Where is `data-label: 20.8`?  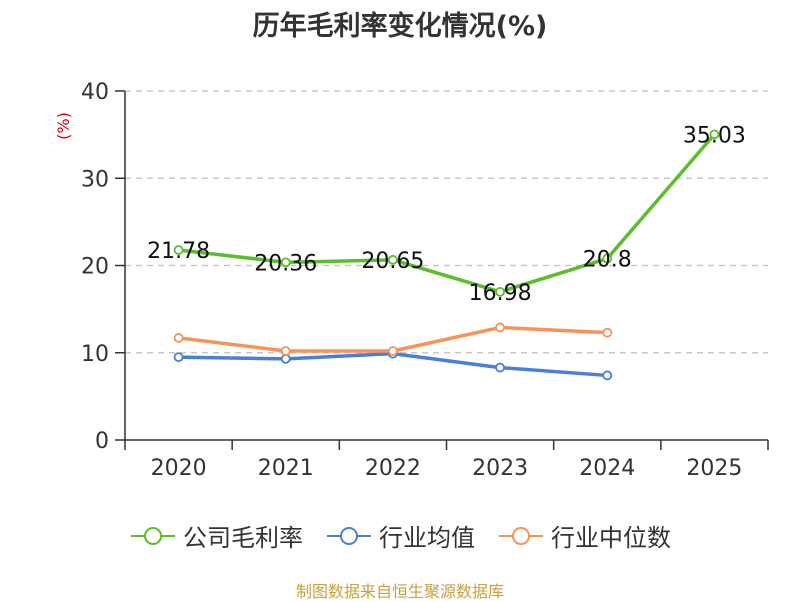 data-label: 20.8 is located at coordinates (607, 260).